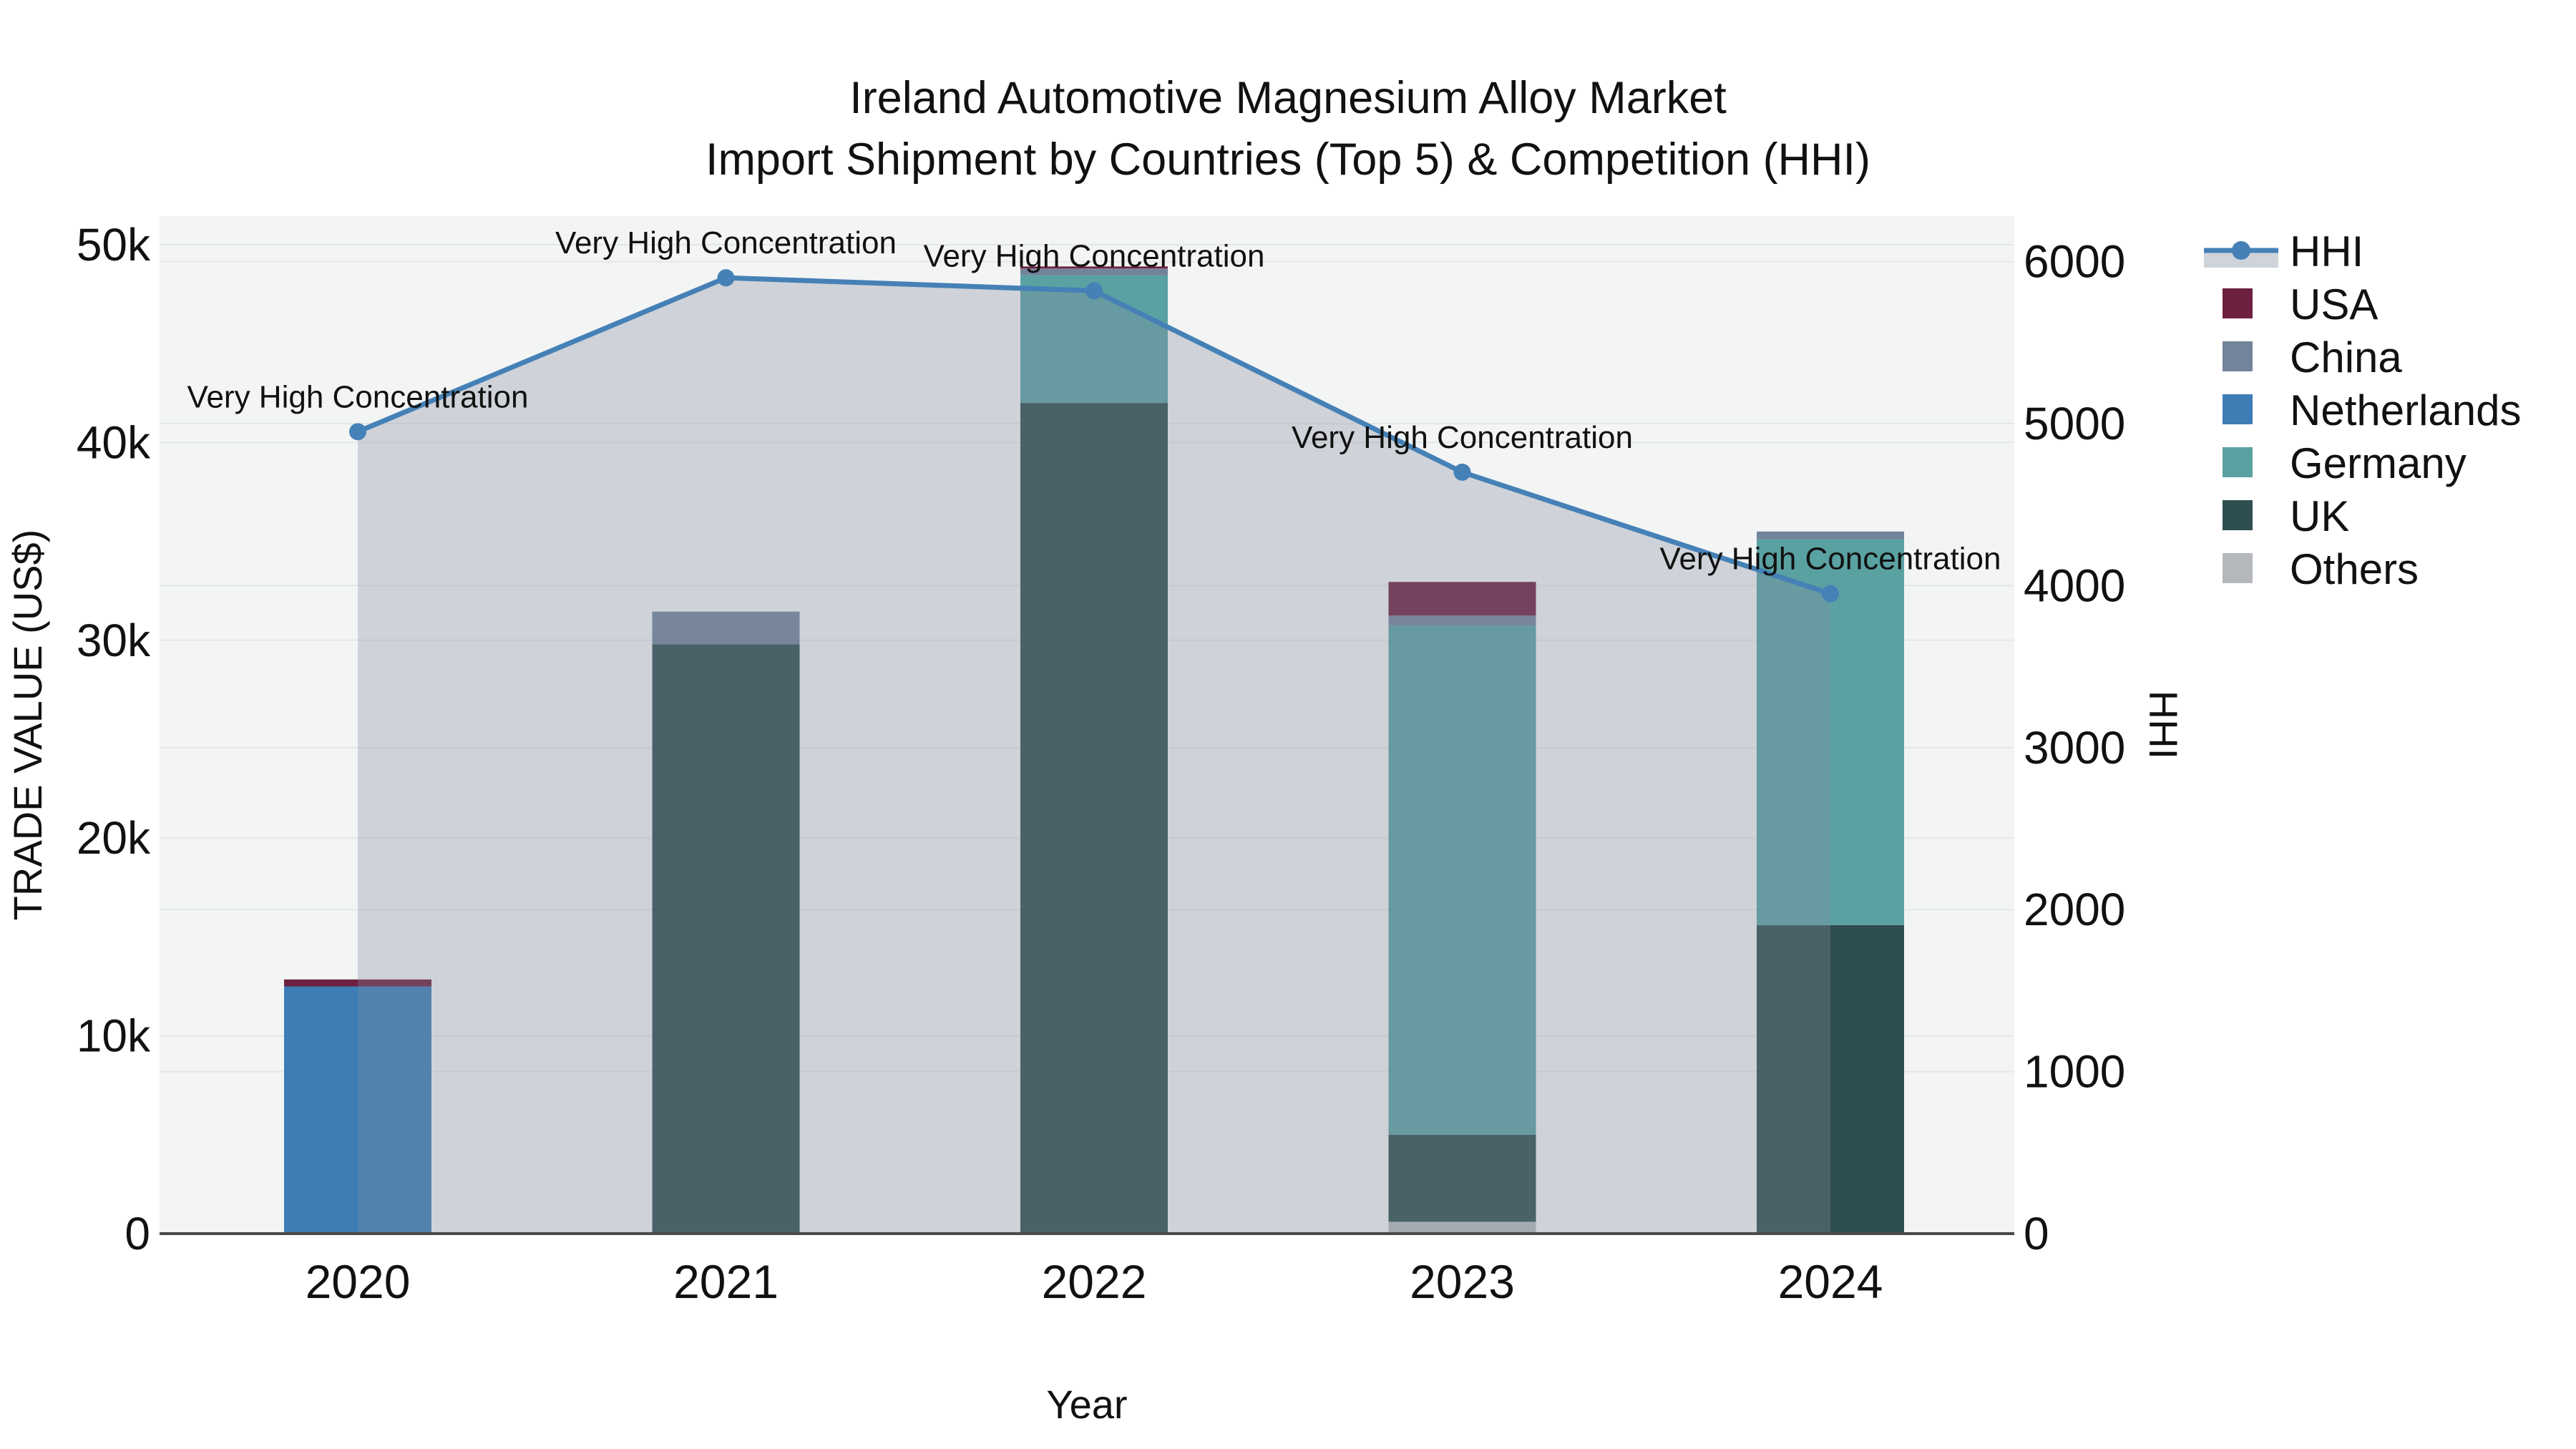 This screenshot has height=1449, width=2576. I want to click on y-left-tick-10k: 10k, so click(114, 1036).